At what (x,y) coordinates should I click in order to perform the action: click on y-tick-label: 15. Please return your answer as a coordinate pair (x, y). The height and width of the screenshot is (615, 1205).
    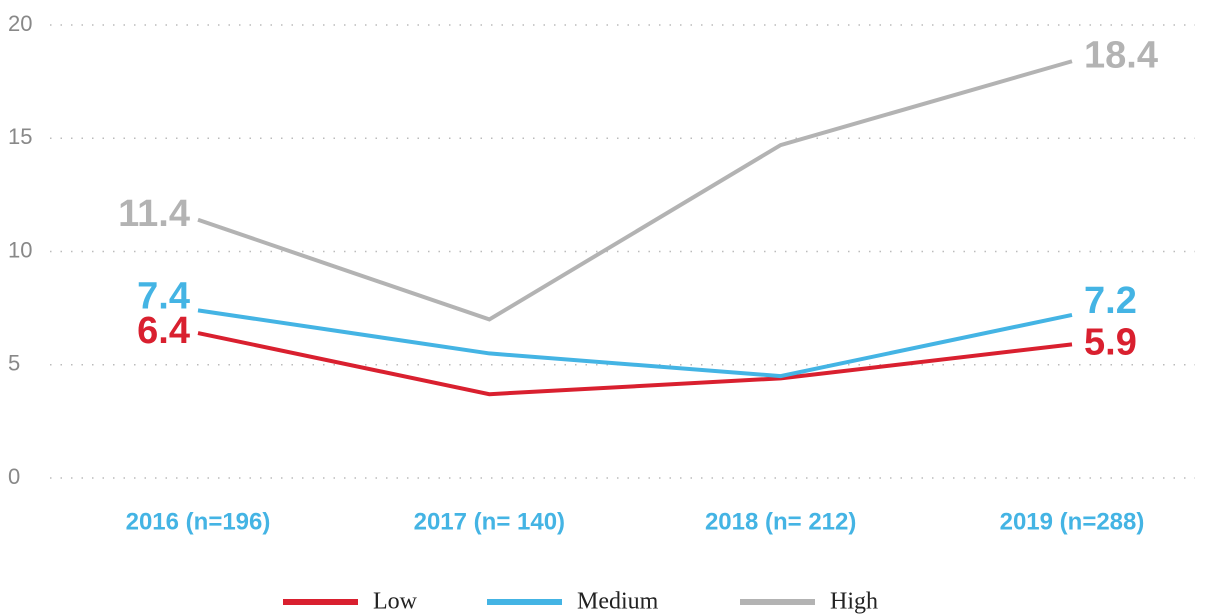
    Looking at the image, I should click on (20, 136).